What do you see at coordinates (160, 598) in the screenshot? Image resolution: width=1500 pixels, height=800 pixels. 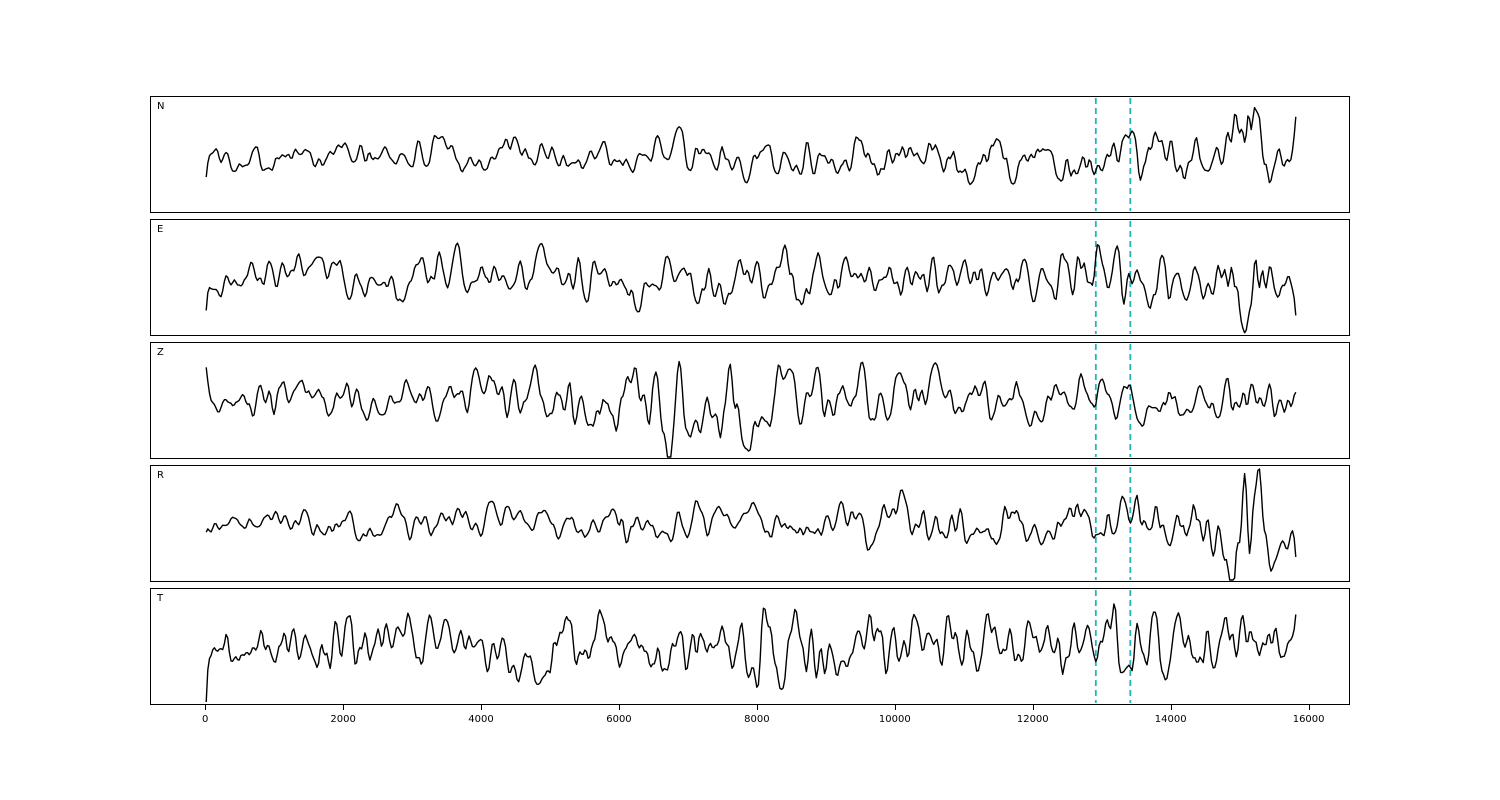 I see `panel-label-T: T` at bounding box center [160, 598].